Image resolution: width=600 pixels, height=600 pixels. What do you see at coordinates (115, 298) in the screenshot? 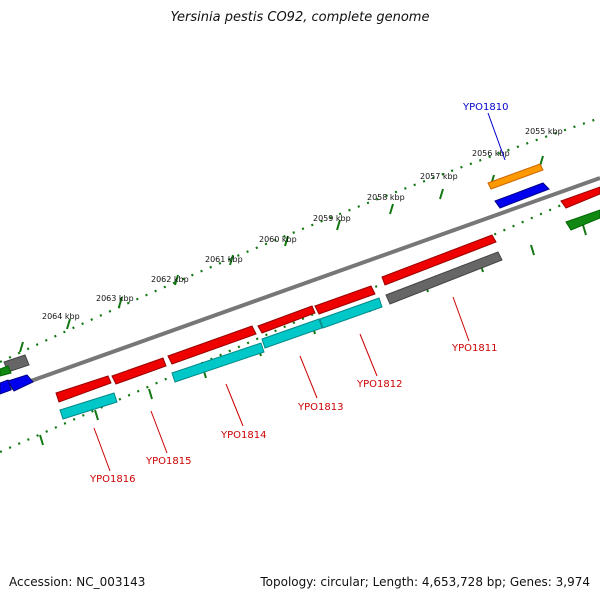
I see `ruler-label-2063: 2063 kbp` at bounding box center [115, 298].